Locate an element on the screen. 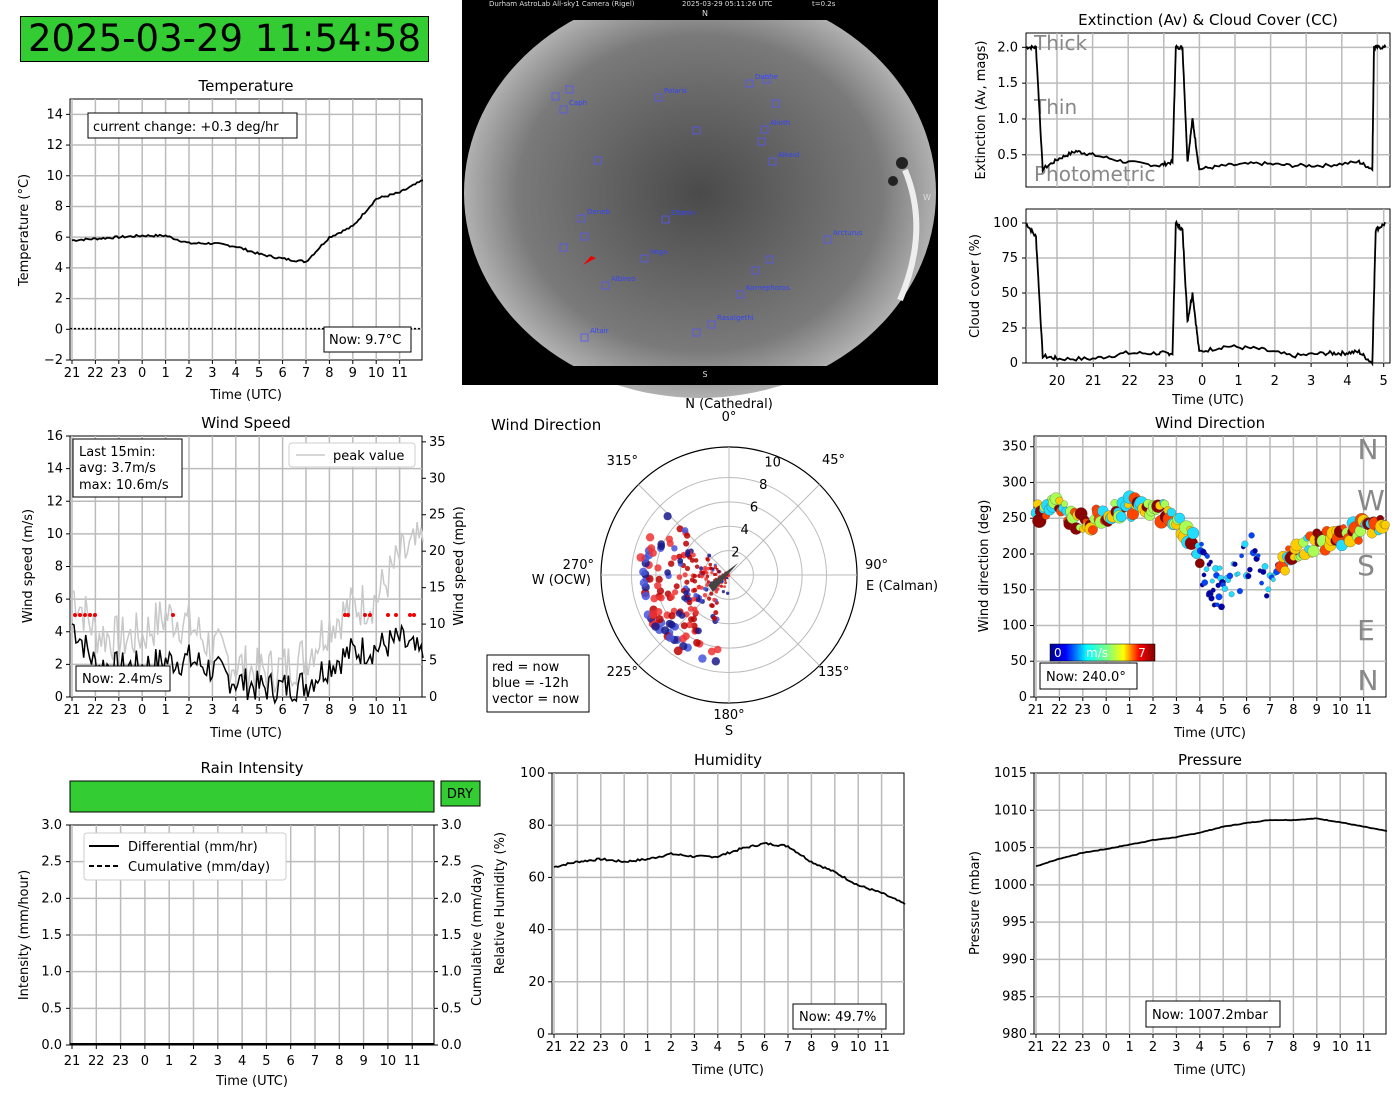 The height and width of the screenshot is (1100, 1400). y-tick-label: 1.0 is located at coordinates (51, 972).